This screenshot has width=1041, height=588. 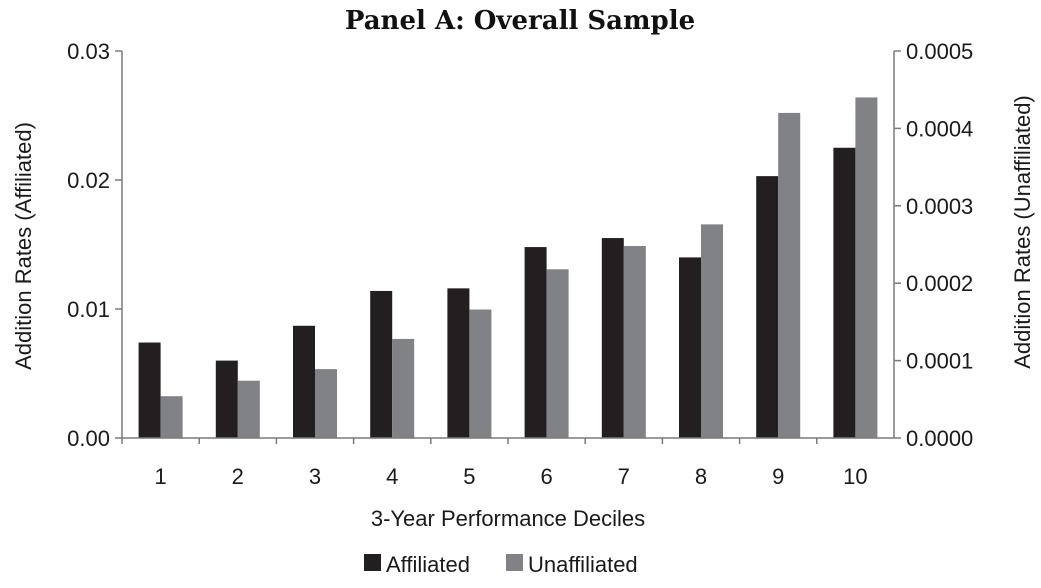 I want to click on chart-title: Panel A: Overall Sample, so click(x=520, y=21).